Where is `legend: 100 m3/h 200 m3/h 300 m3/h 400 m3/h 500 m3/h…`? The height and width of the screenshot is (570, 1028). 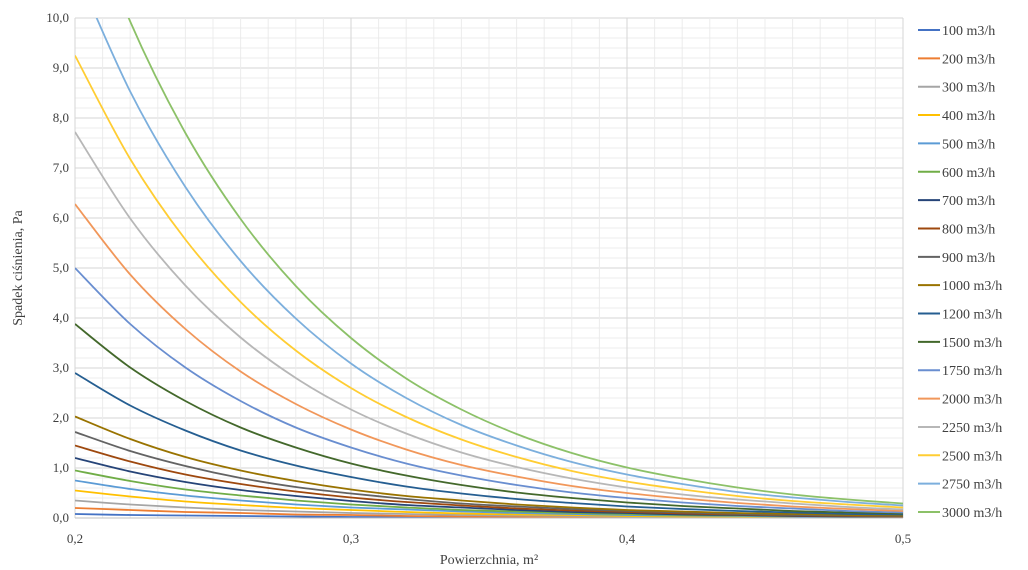
legend: 100 m3/h 200 m3/h 300 m3/h 400 m3/h 500 m3/h… is located at coordinates (960, 272).